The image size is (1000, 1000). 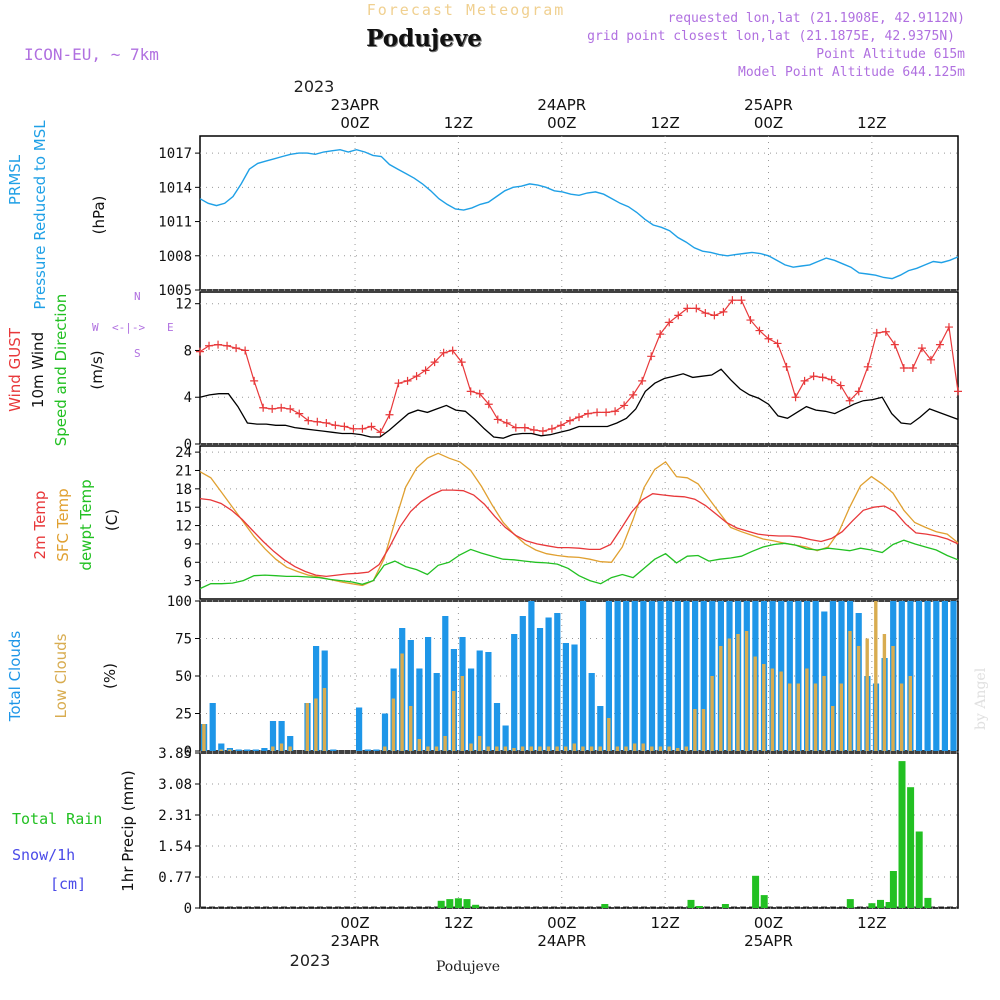 I want to click on wind-unit: (m/s), so click(x=97, y=369).